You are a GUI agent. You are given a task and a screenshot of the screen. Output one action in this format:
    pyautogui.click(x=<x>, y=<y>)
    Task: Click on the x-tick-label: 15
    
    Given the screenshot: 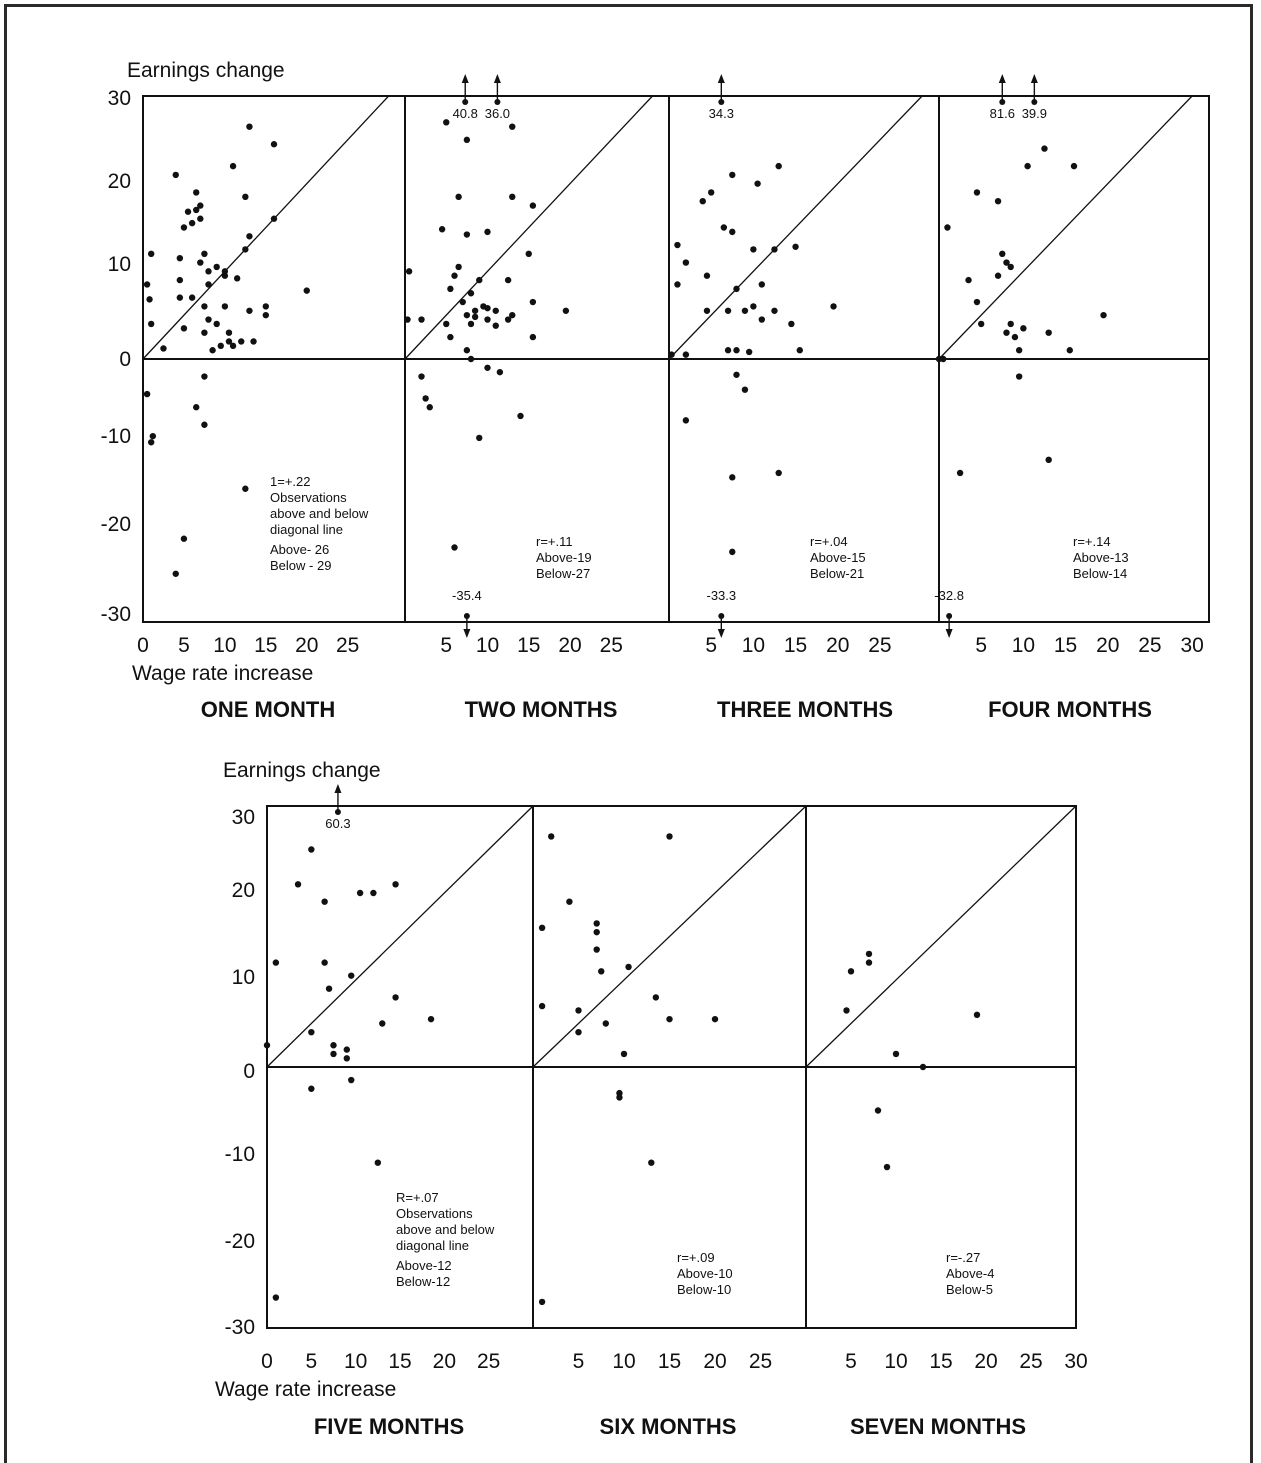 What is the action you would take?
    pyautogui.click(x=940, y=1361)
    